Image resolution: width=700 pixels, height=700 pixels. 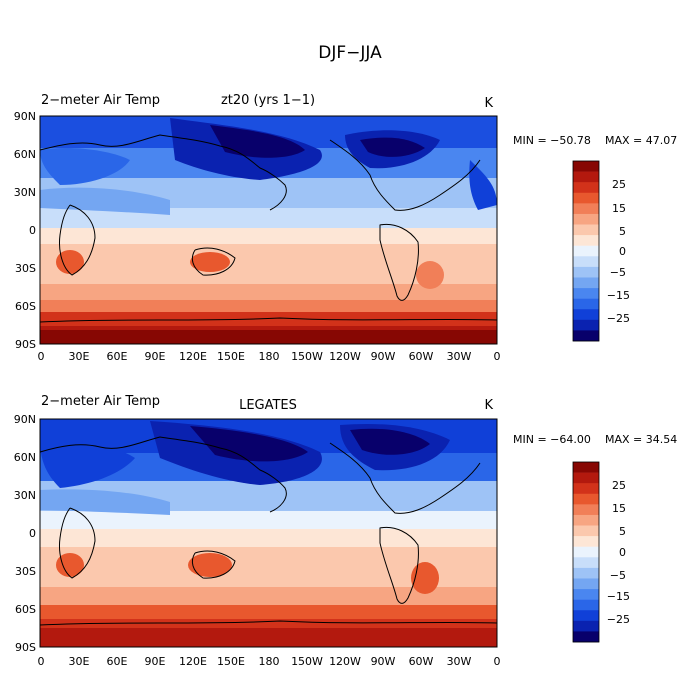 What do you see at coordinates (552, 439) in the screenshot?
I see `panel-bottom-min: MIN = −64.00` at bounding box center [552, 439].